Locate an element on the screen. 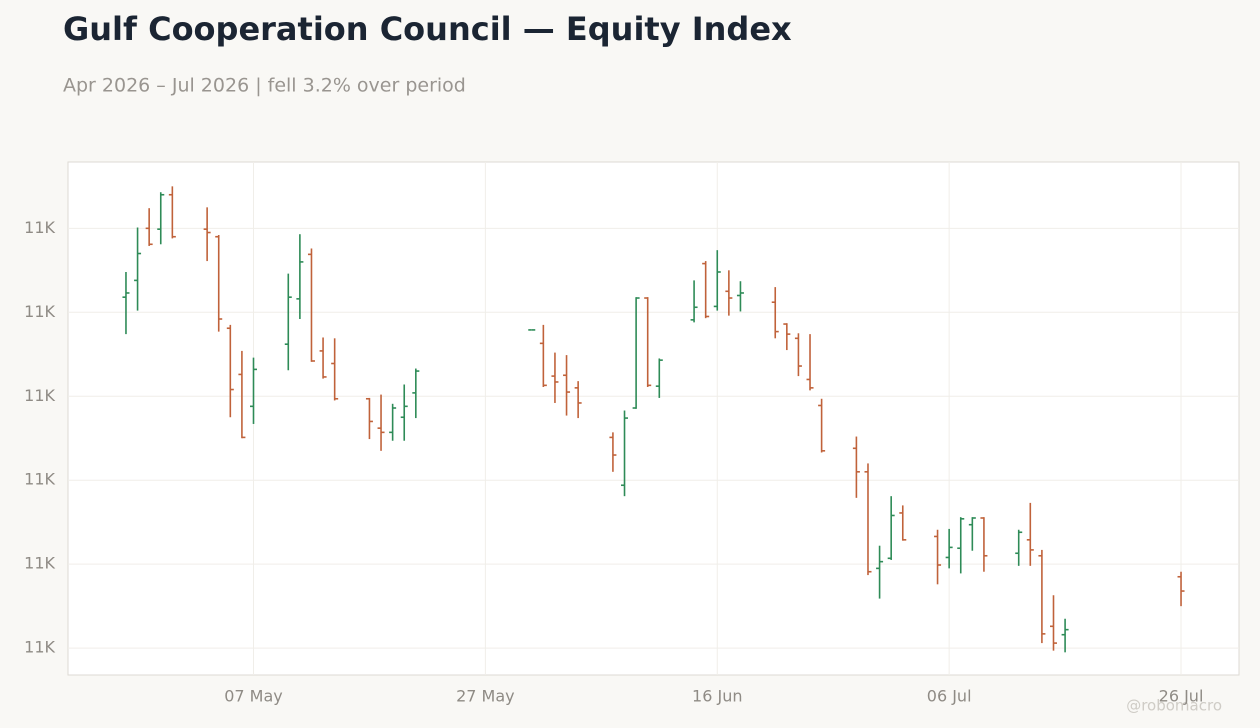 This screenshot has width=1260, height=728. x-tick-label: 26 Jul is located at coordinates (1181, 696).